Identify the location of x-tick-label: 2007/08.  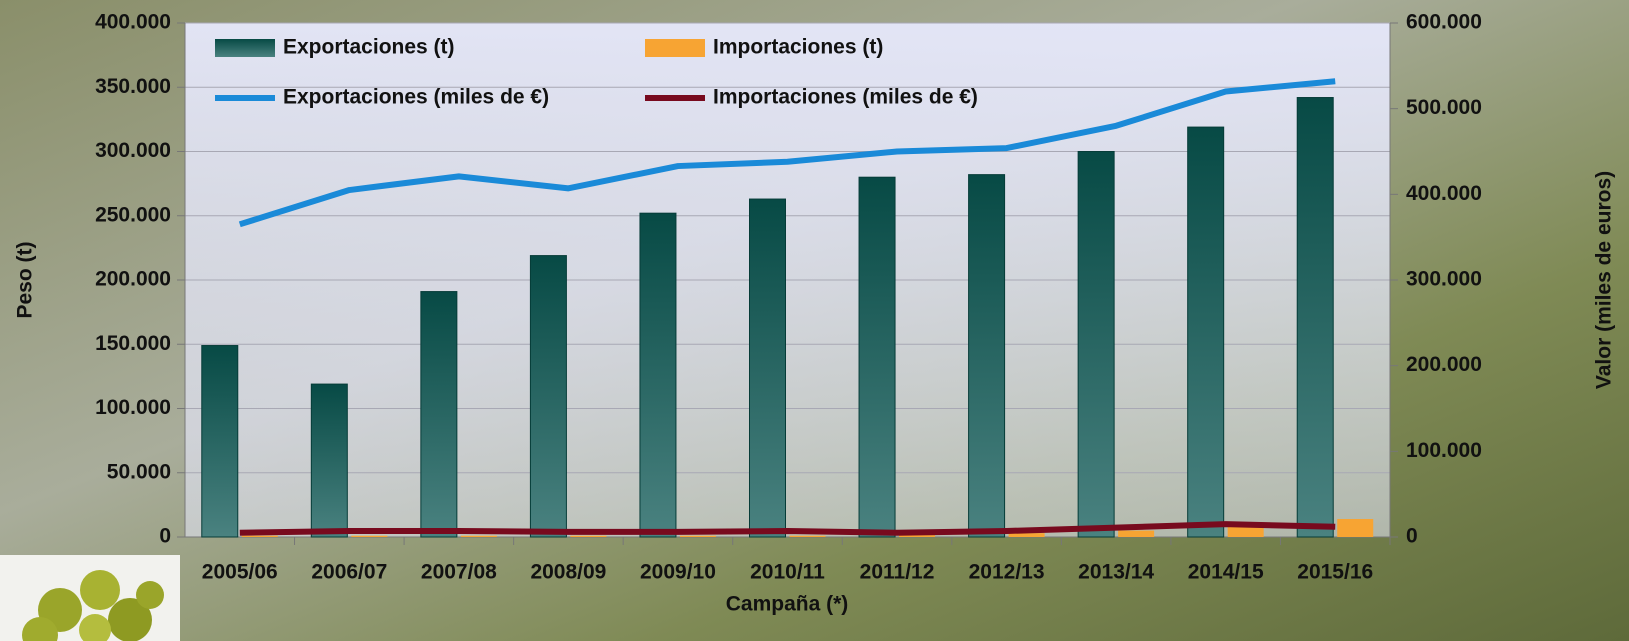
(459, 572).